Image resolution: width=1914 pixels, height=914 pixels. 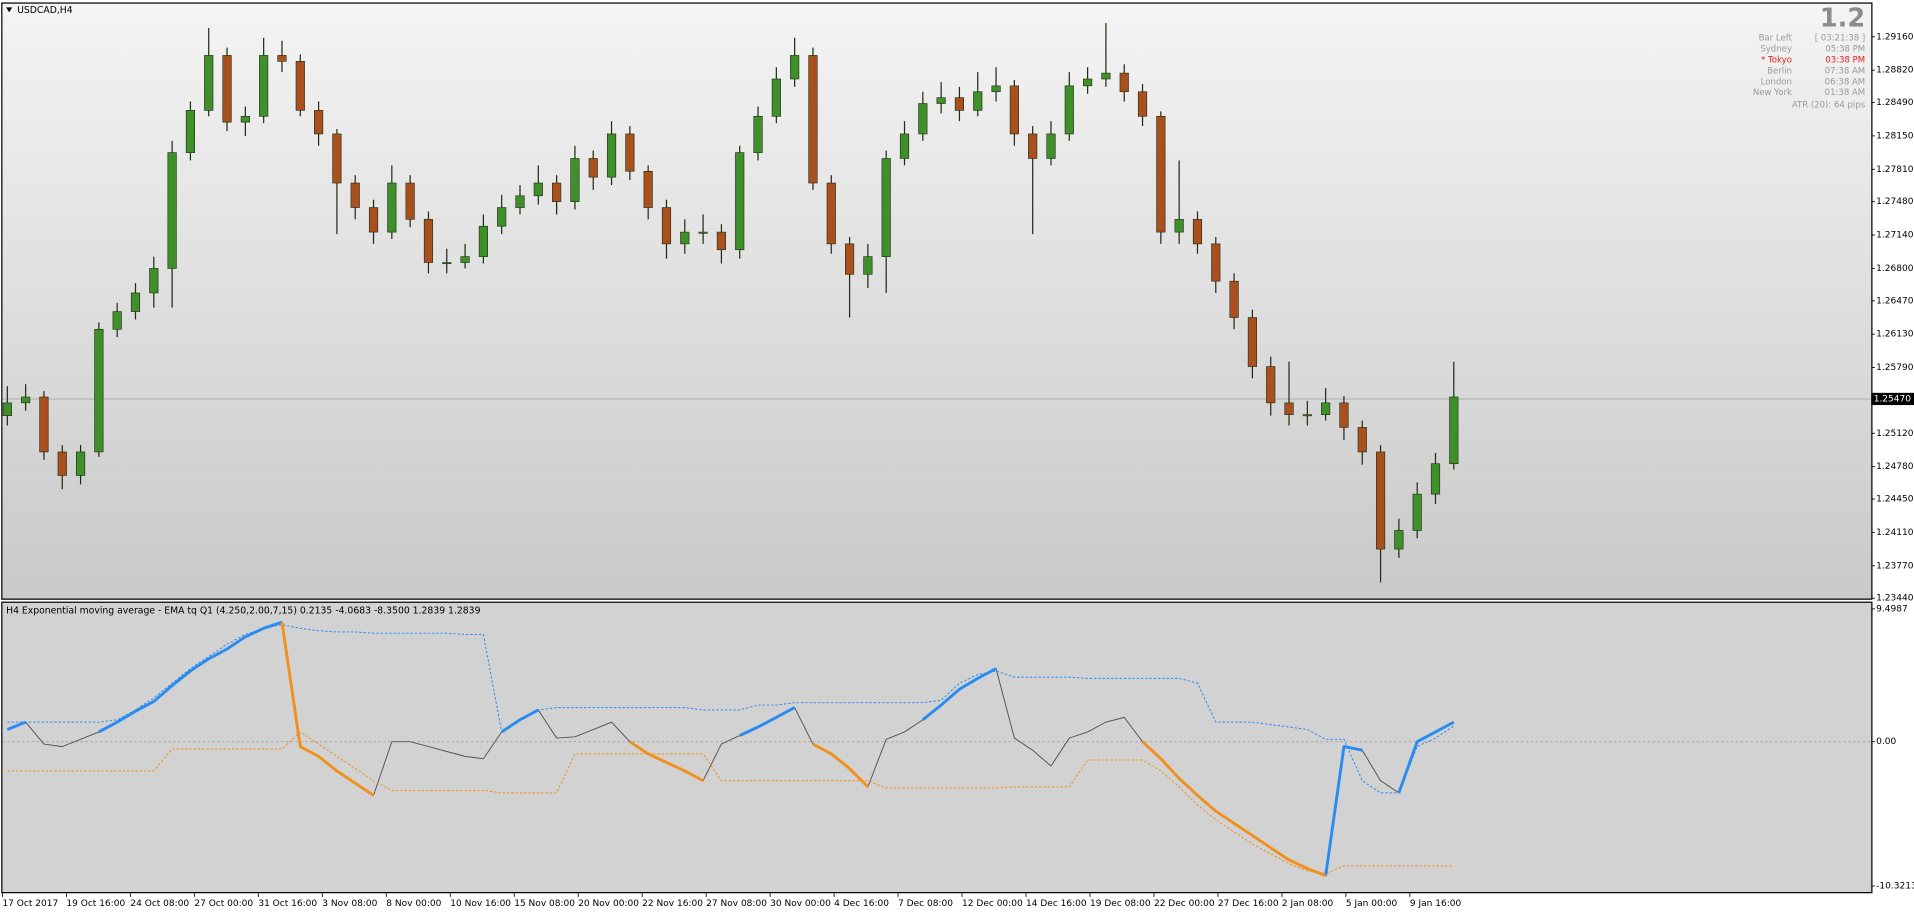 What do you see at coordinates (1886, 742) in the screenshot?
I see `y-tick-label: 0.00` at bounding box center [1886, 742].